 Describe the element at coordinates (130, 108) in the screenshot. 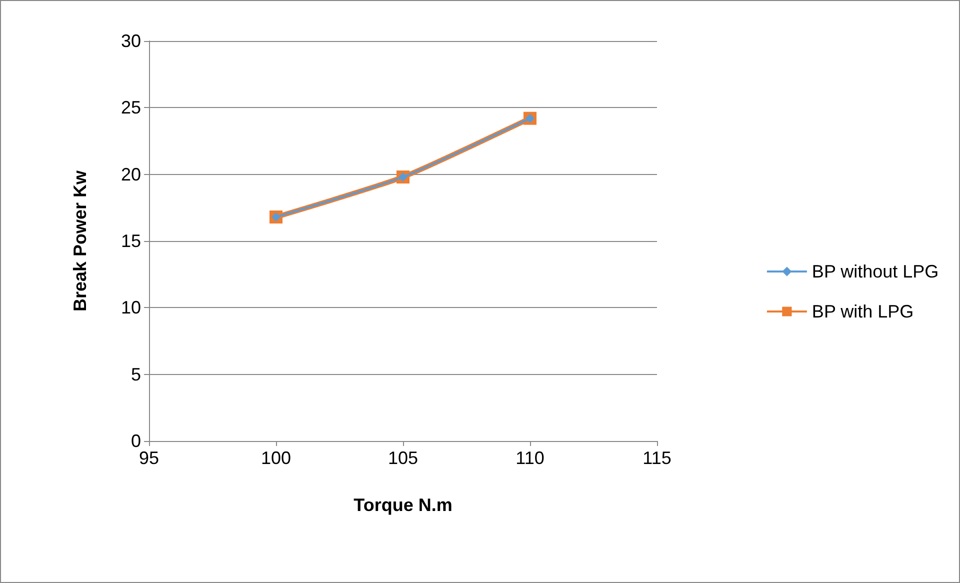

I see `y-tick-label: 25` at that location.